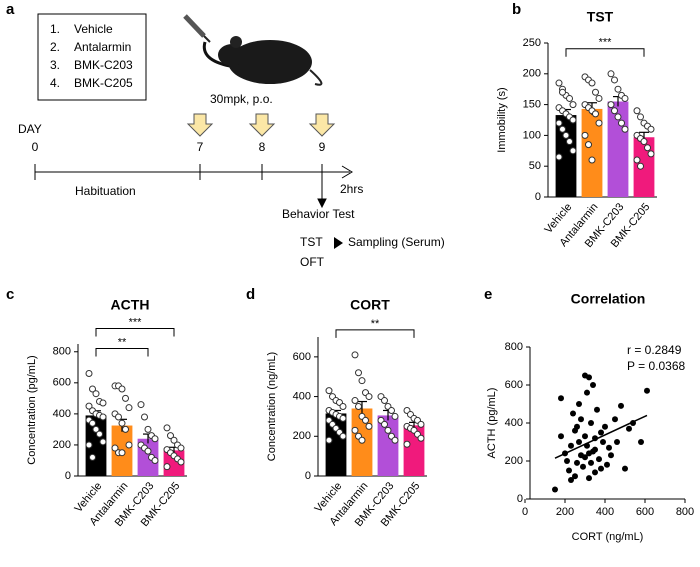  Describe the element at coordinates (253, 50) in the screenshot. I see `mouse-icon` at that location.